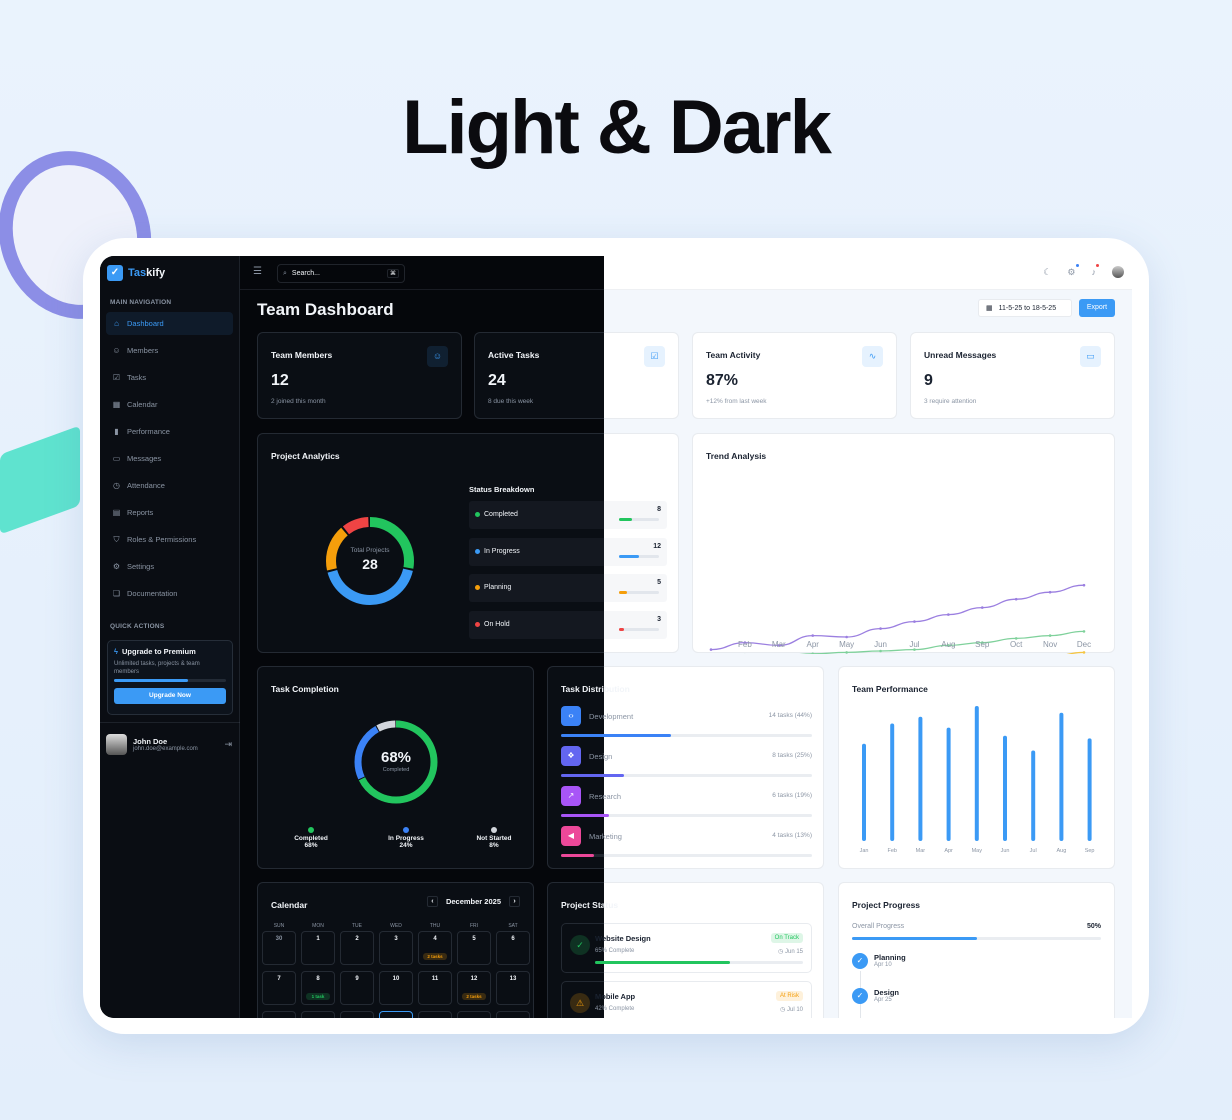 The width and height of the screenshot is (1232, 1120). What do you see at coordinates (169, 485) in the screenshot?
I see `sidebar-item-attendance: ◷ Attendance` at bounding box center [169, 485].